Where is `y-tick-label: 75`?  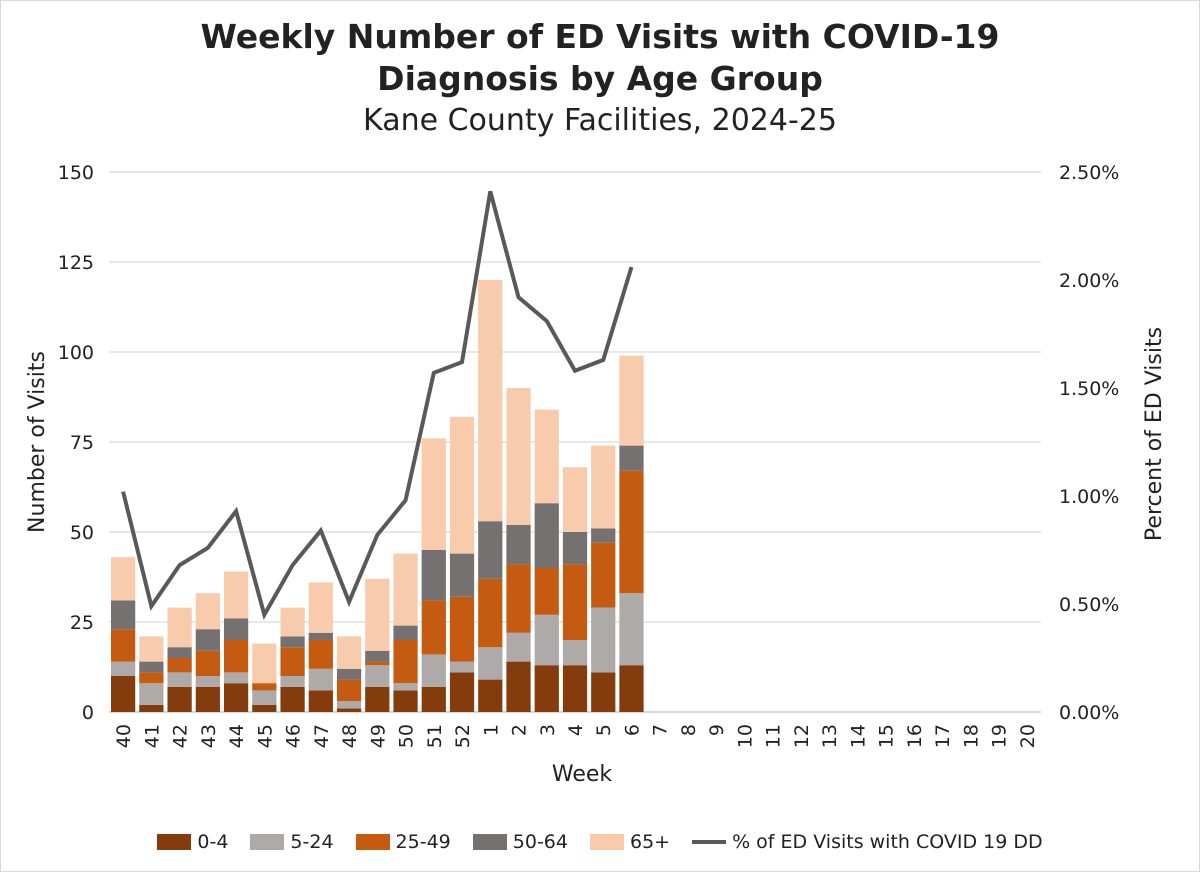 y-tick-label: 75 is located at coordinates (82, 443).